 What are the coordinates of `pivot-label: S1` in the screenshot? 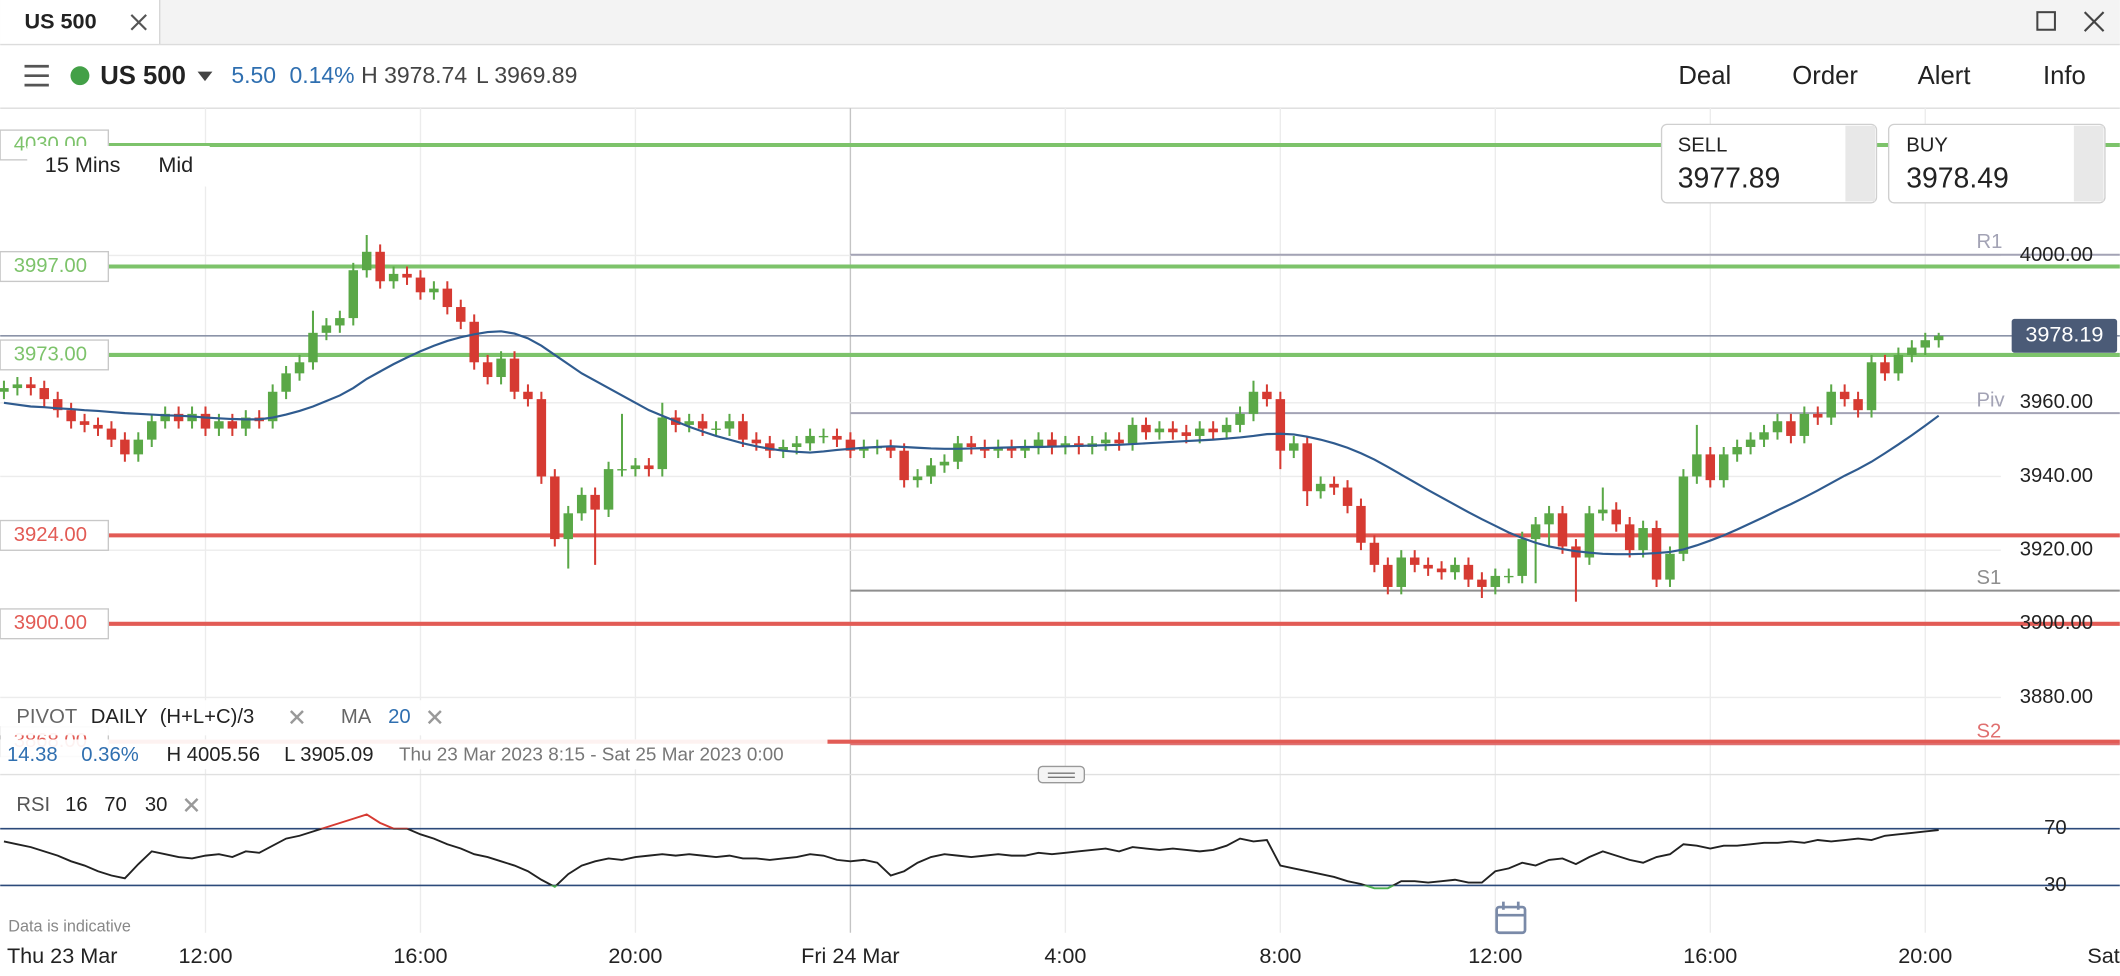 It's located at (1989, 578).